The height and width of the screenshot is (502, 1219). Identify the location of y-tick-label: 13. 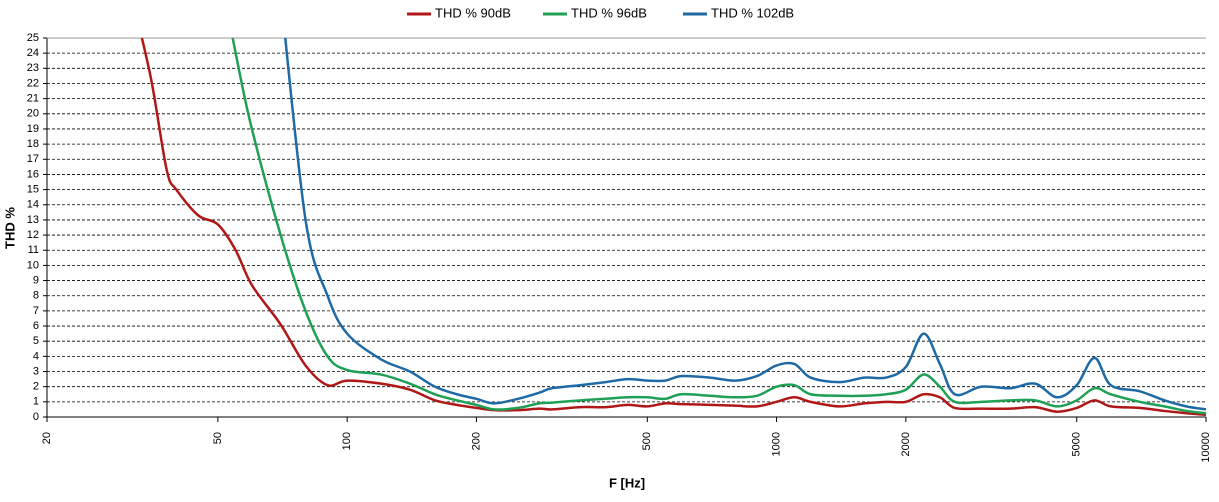
(33, 220).